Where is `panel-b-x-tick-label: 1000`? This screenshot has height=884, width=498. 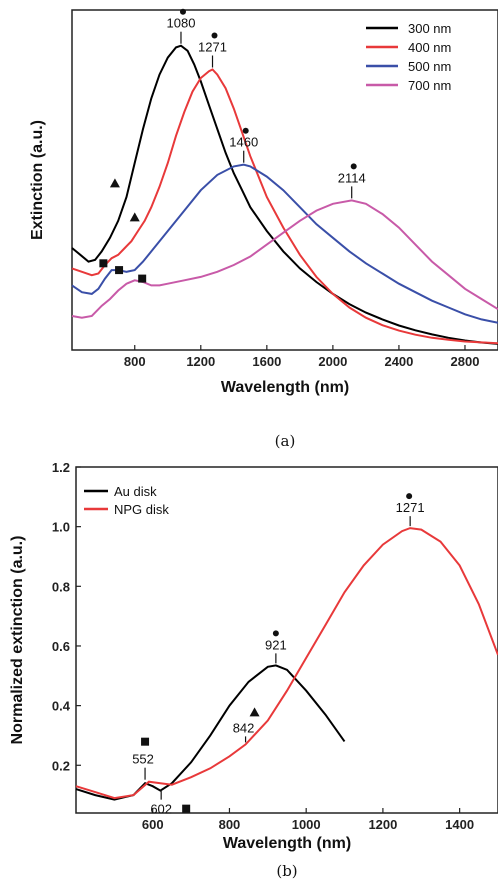
panel-b-x-tick-label: 1000 is located at coordinates (306, 824).